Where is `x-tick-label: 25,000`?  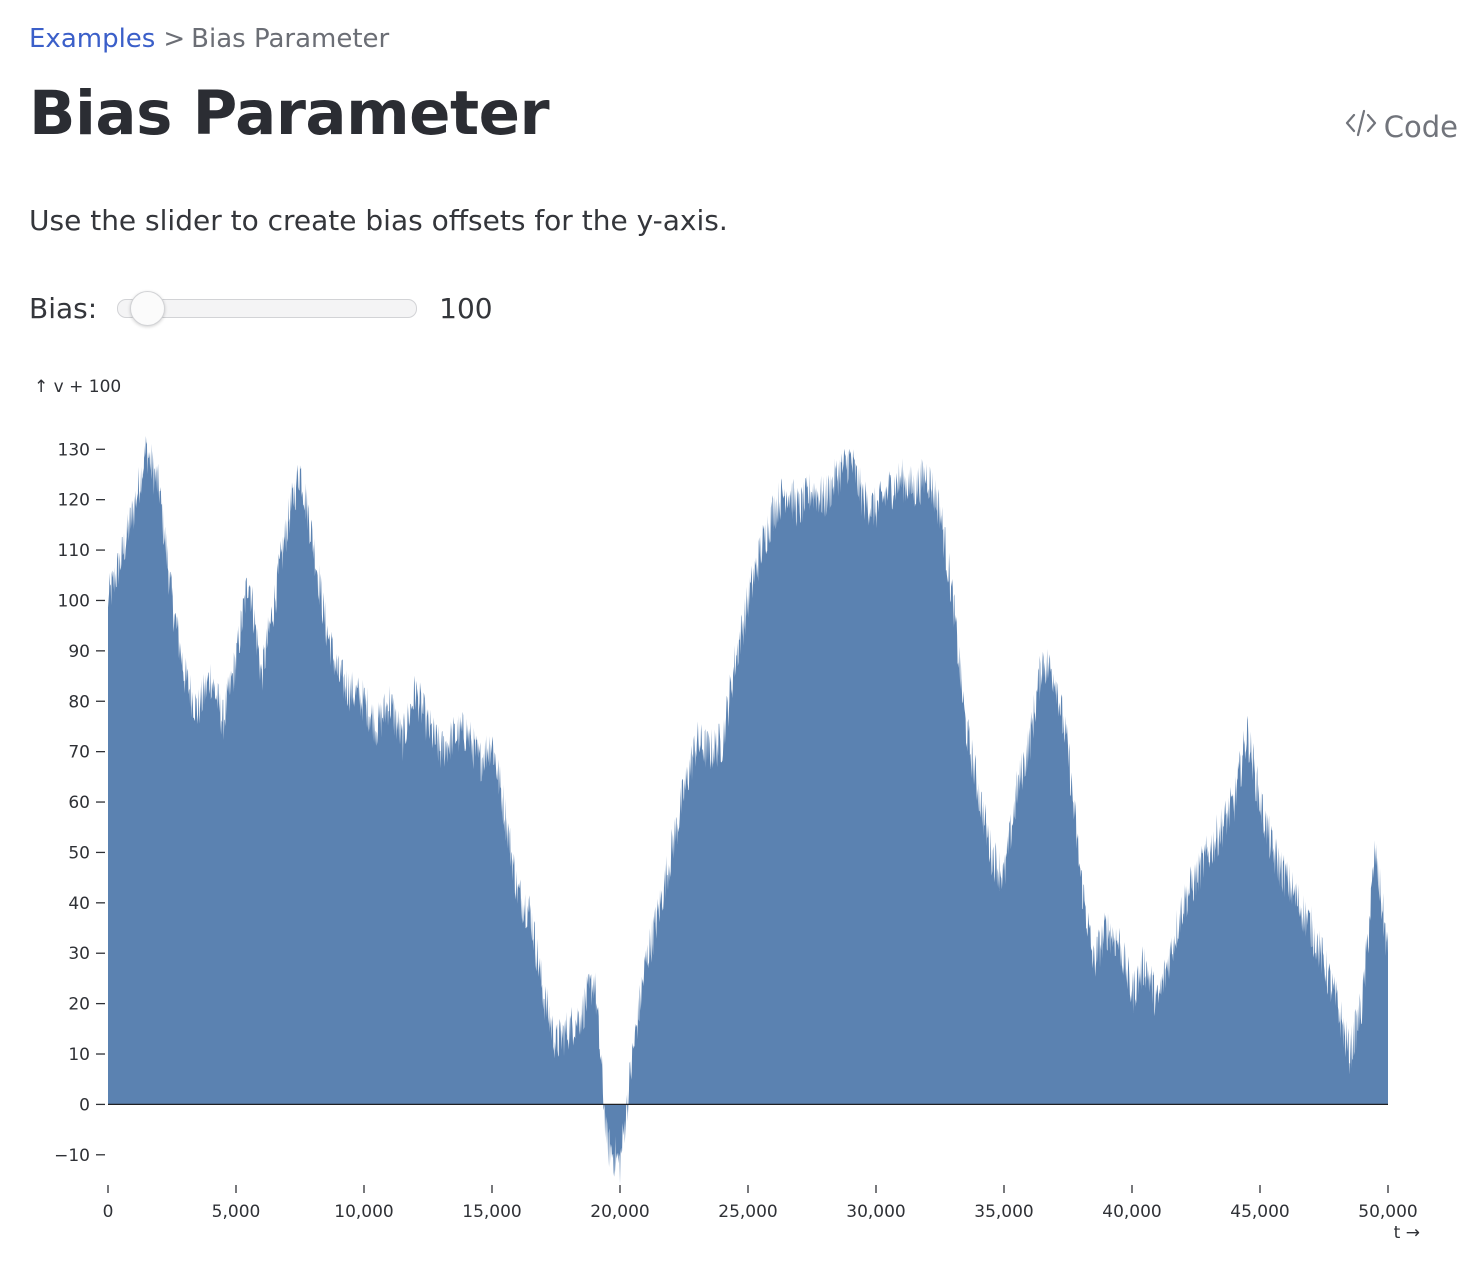 x-tick-label: 25,000 is located at coordinates (747, 1212).